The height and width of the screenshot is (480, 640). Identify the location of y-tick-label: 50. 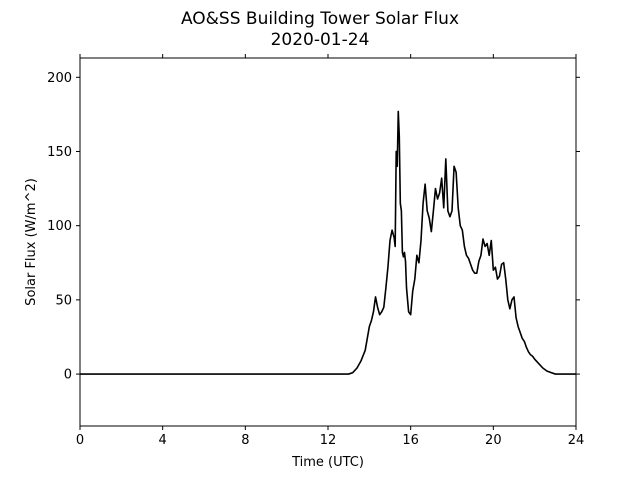
(63, 300).